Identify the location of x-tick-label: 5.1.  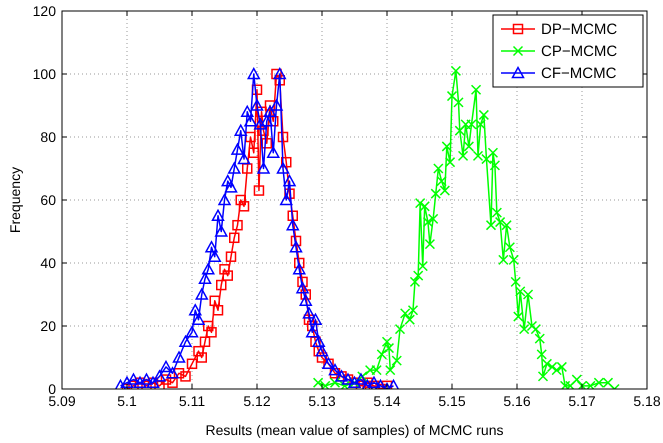
(127, 401).